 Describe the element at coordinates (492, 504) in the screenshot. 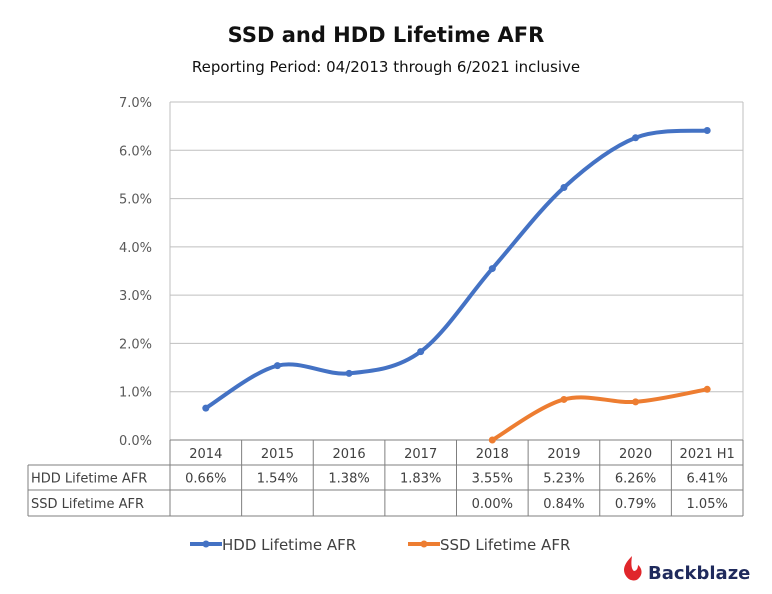

I see `table-value: 0.00%` at that location.